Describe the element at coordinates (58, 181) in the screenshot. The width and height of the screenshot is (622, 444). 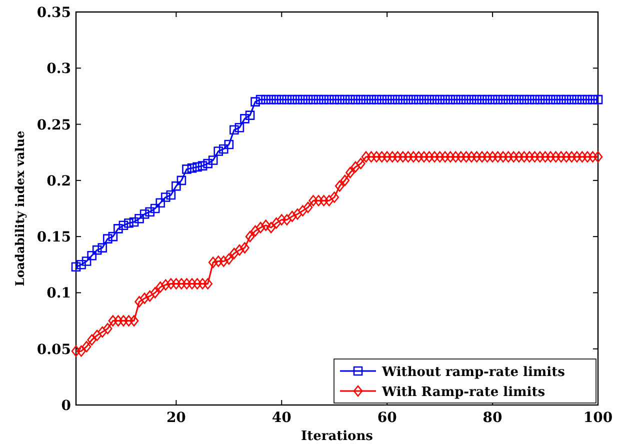
I see `y-tick-label: 0.2` at that location.